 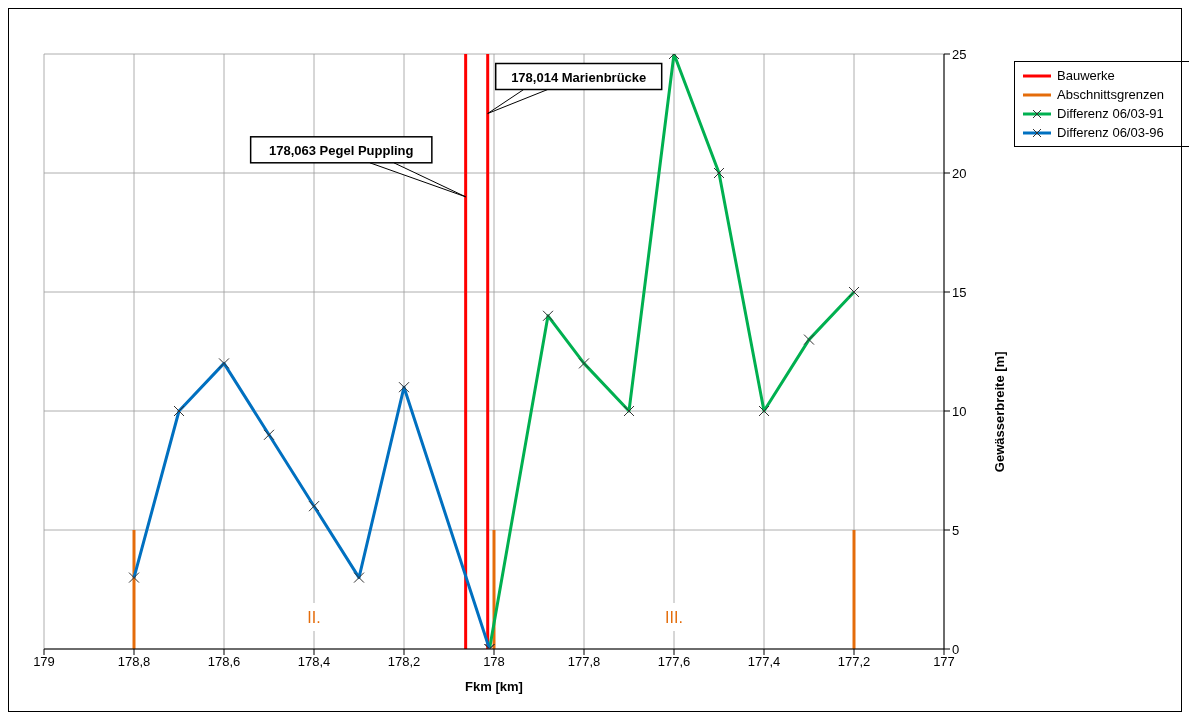 I want to click on x-tick-label: 178,2, so click(x=404, y=662).